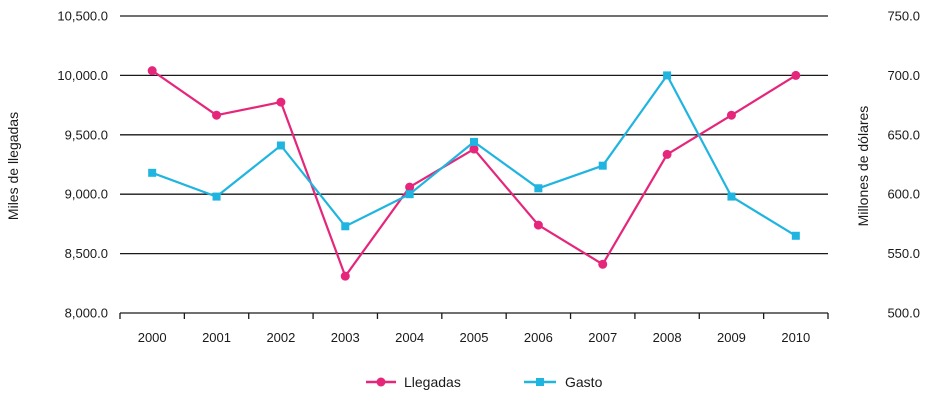 This screenshot has width=925, height=396. What do you see at coordinates (86, 194) in the screenshot?
I see `y-tick-label-left: 9,000.0` at bounding box center [86, 194].